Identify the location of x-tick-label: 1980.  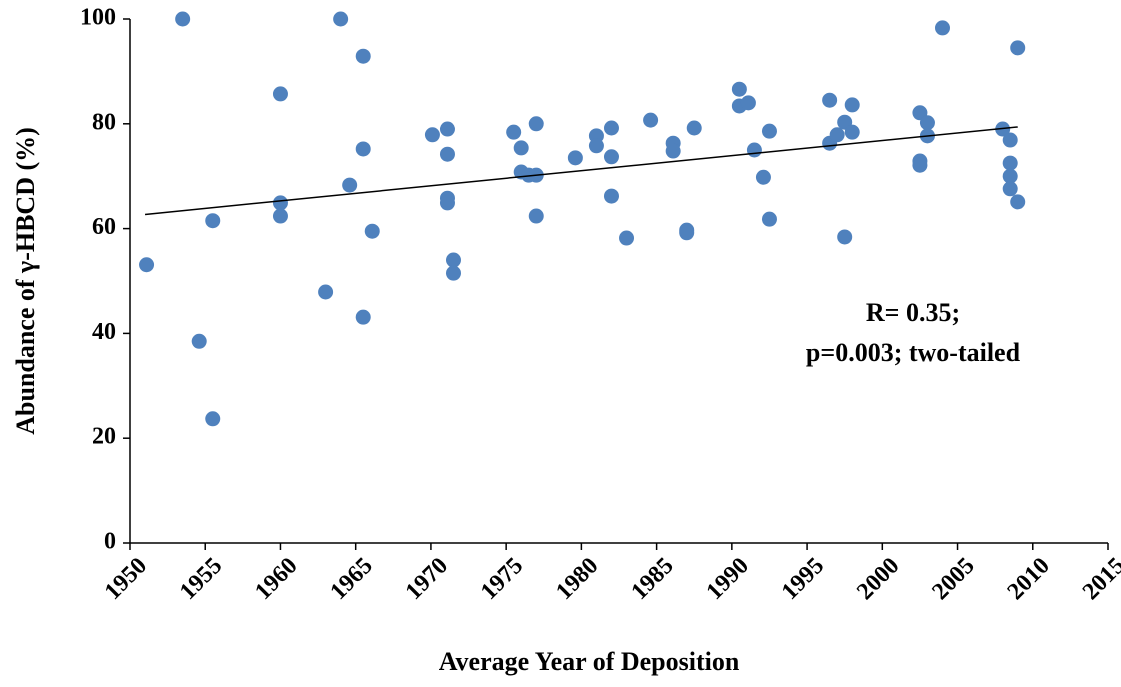
(577, 579).